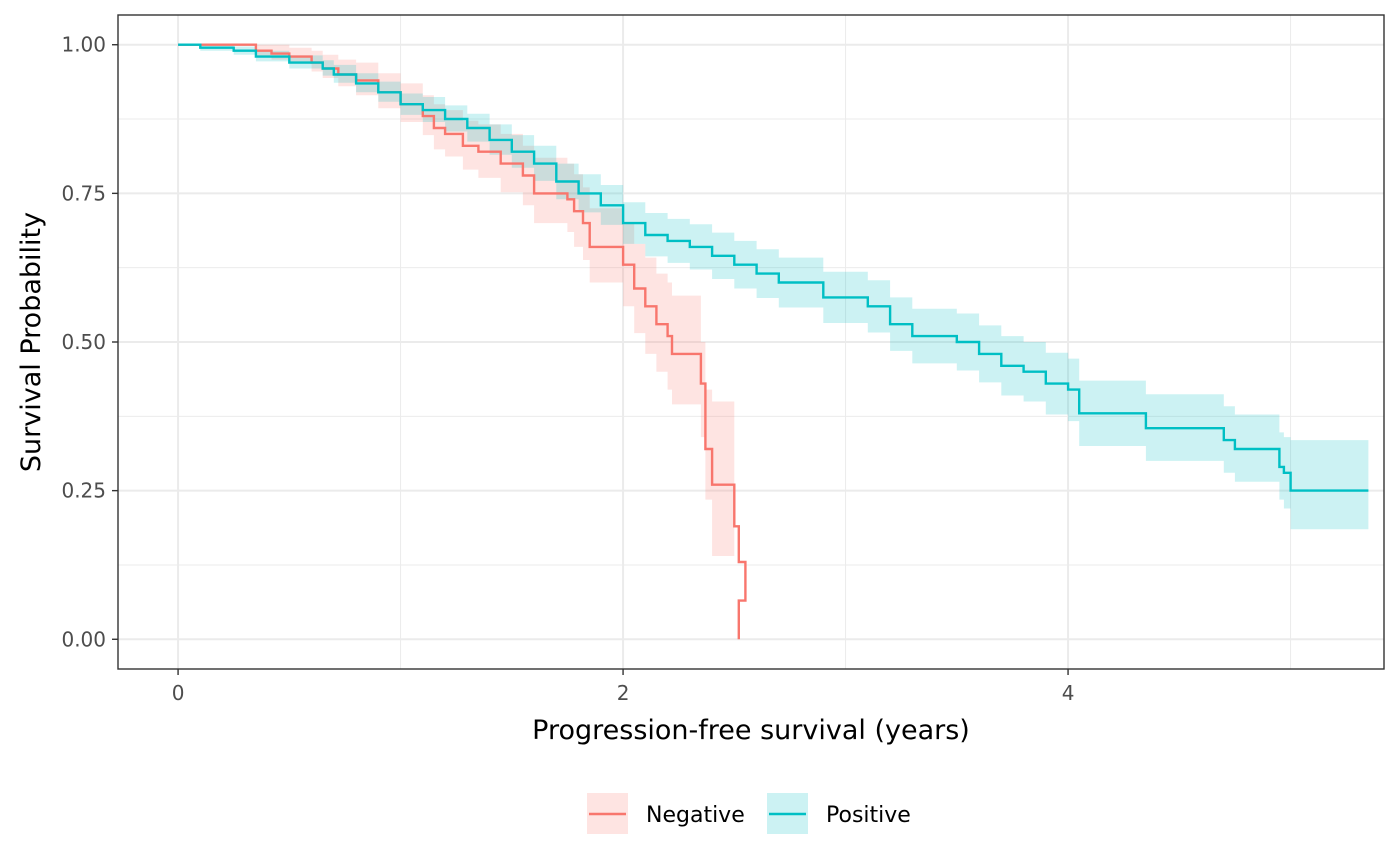 The height and width of the screenshot is (866, 1400). What do you see at coordinates (749, 813) in the screenshot?
I see `legend: Negative Positive` at bounding box center [749, 813].